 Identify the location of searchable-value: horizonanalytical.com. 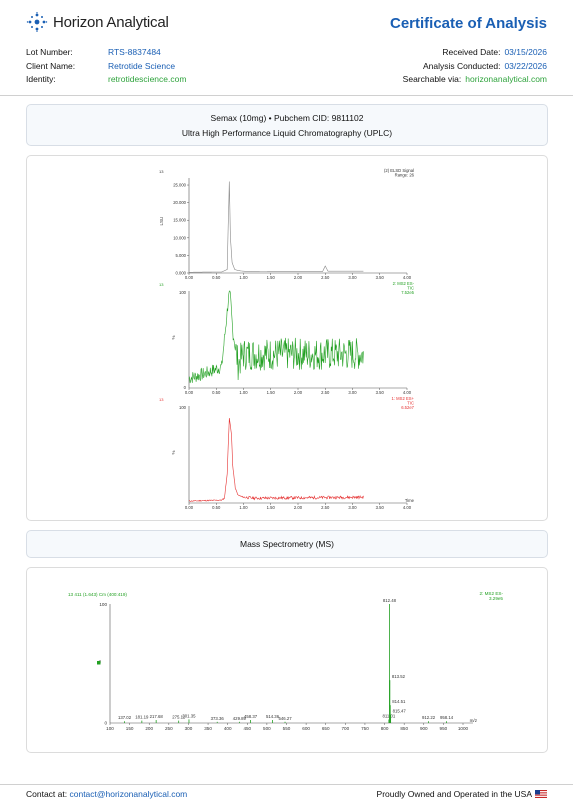
(506, 79).